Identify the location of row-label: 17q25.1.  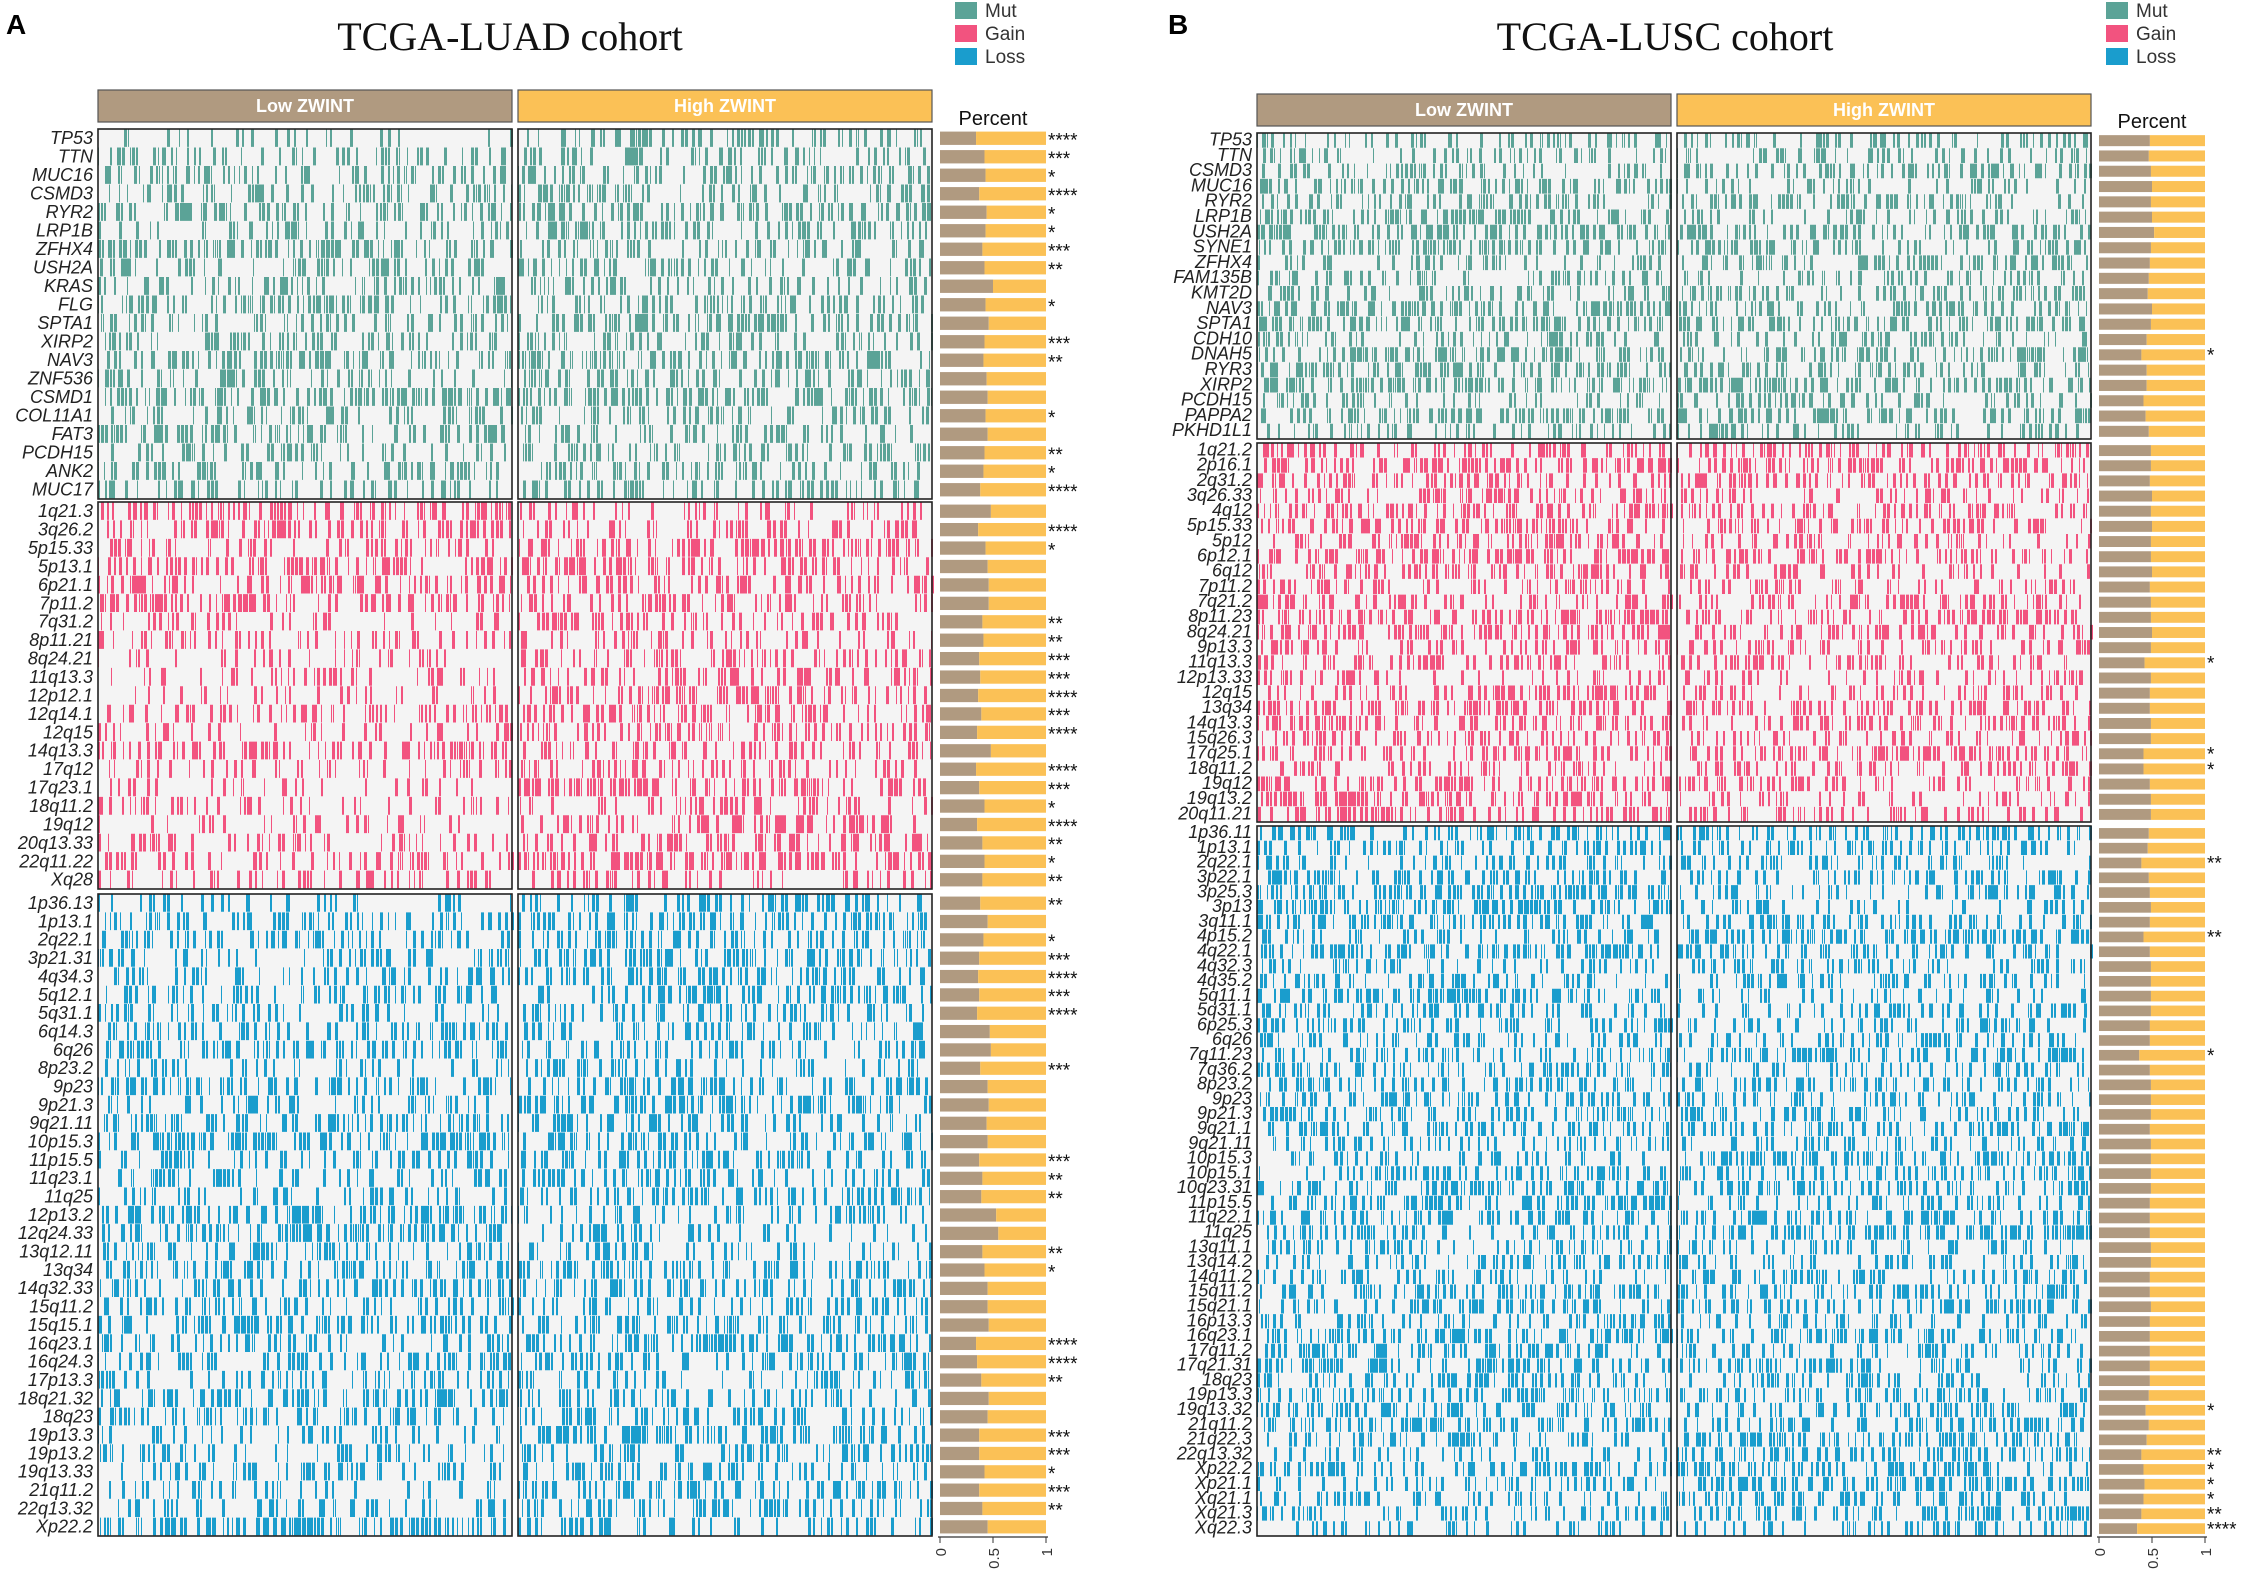
(1219, 753).